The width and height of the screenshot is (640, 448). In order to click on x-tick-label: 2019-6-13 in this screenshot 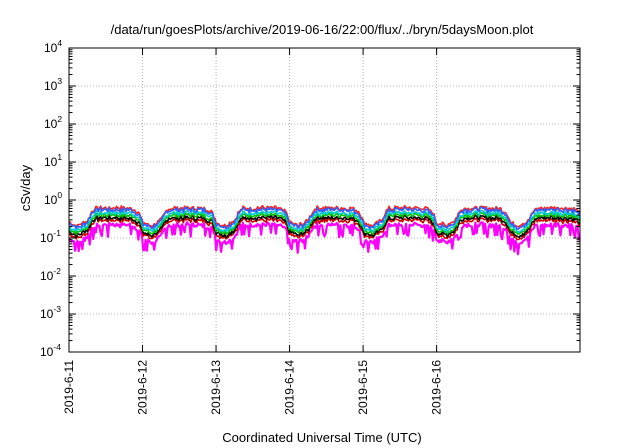, I will do `click(216, 387)`.